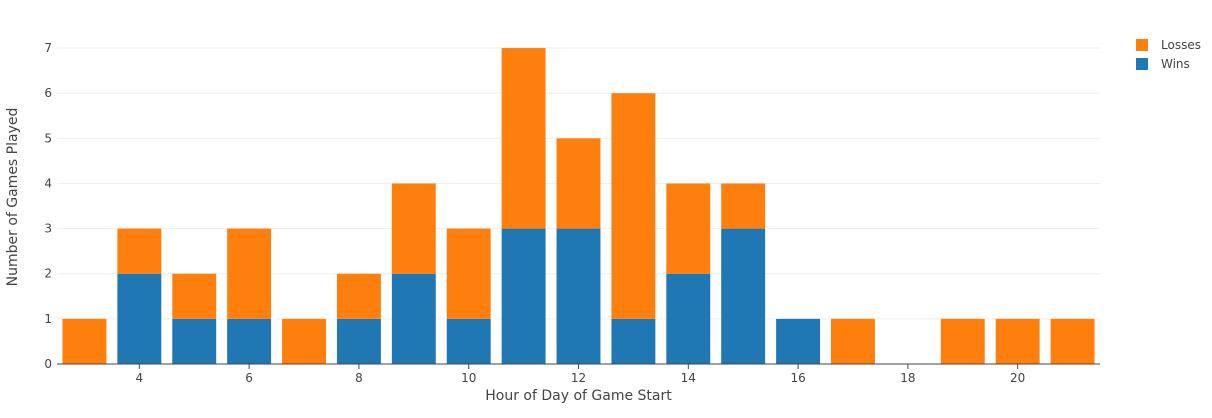 The image size is (1212, 418). I want to click on y-tick-label: 5, so click(48, 138).